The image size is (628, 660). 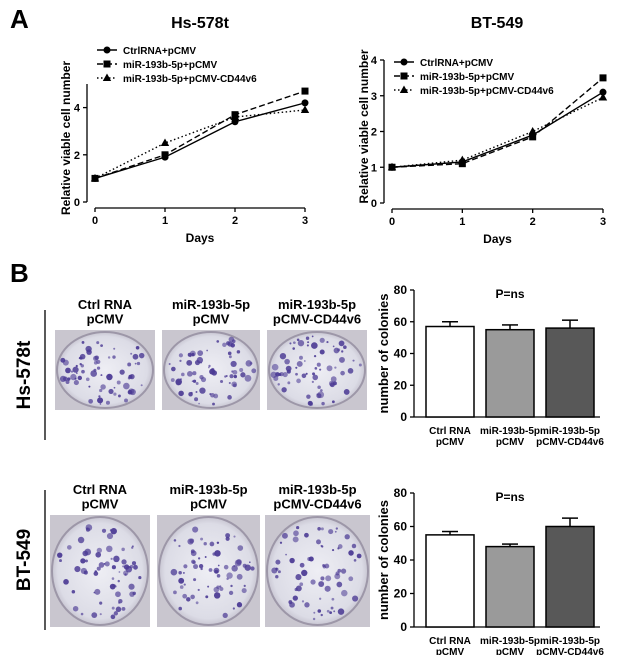 I want to click on y-tick-label: 0, so click(x=77, y=203).